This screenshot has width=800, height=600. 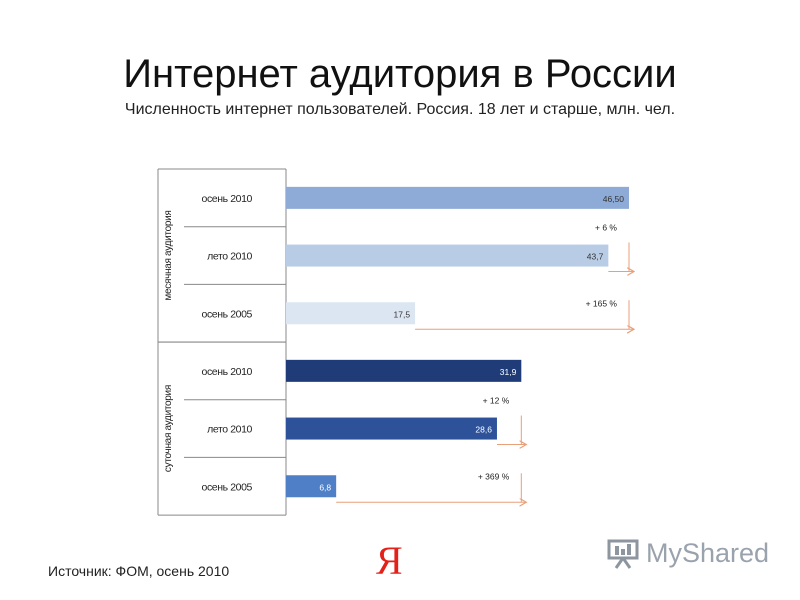 I want to click on source-note: Источник: ФОМ, осень 2010, so click(x=139, y=571).